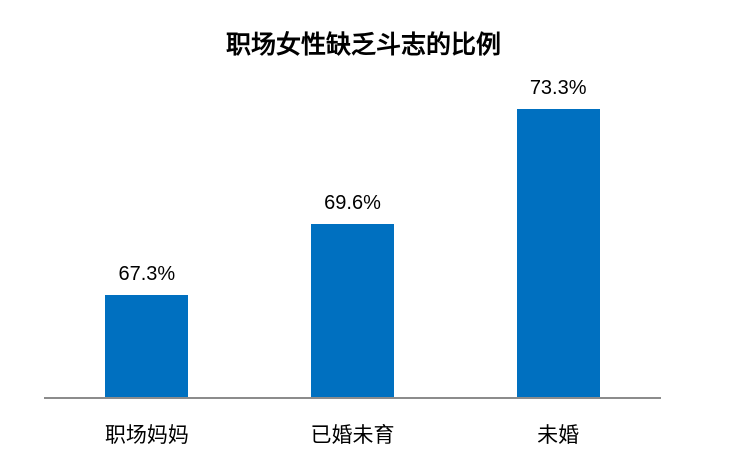 This screenshot has height=459, width=747. What do you see at coordinates (558, 435) in the screenshot?
I see `x-axis-label: 未婚` at bounding box center [558, 435].